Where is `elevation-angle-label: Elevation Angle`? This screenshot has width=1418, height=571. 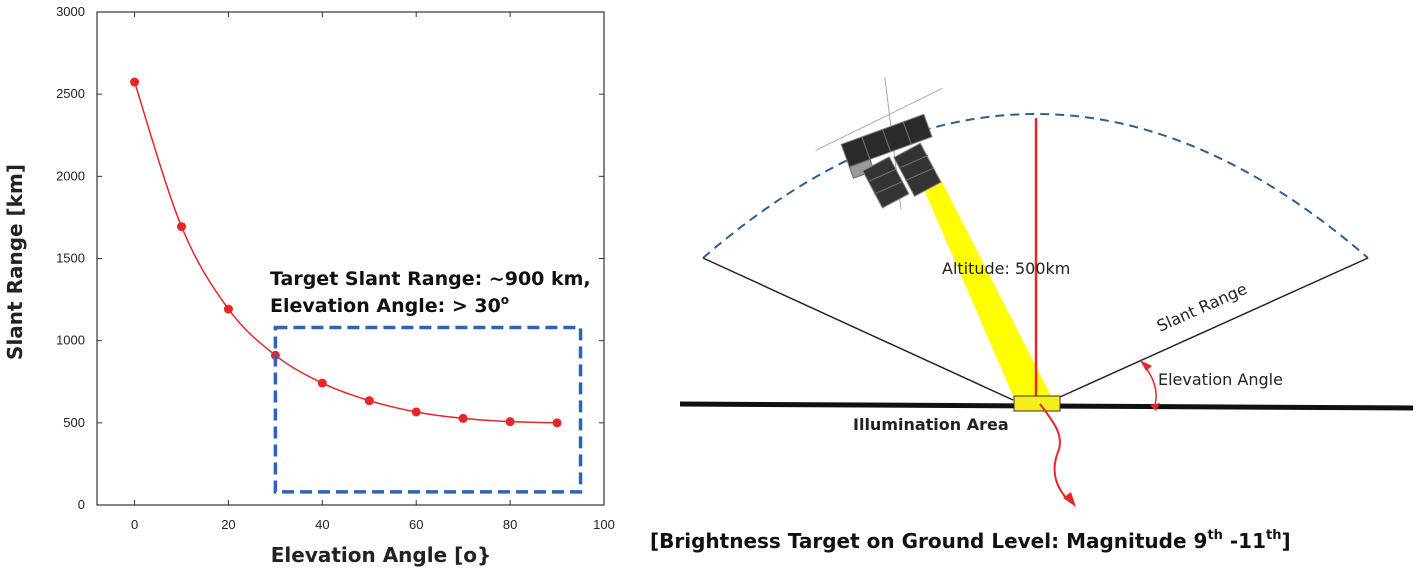
elevation-angle-label: Elevation Angle is located at coordinates (1220, 379).